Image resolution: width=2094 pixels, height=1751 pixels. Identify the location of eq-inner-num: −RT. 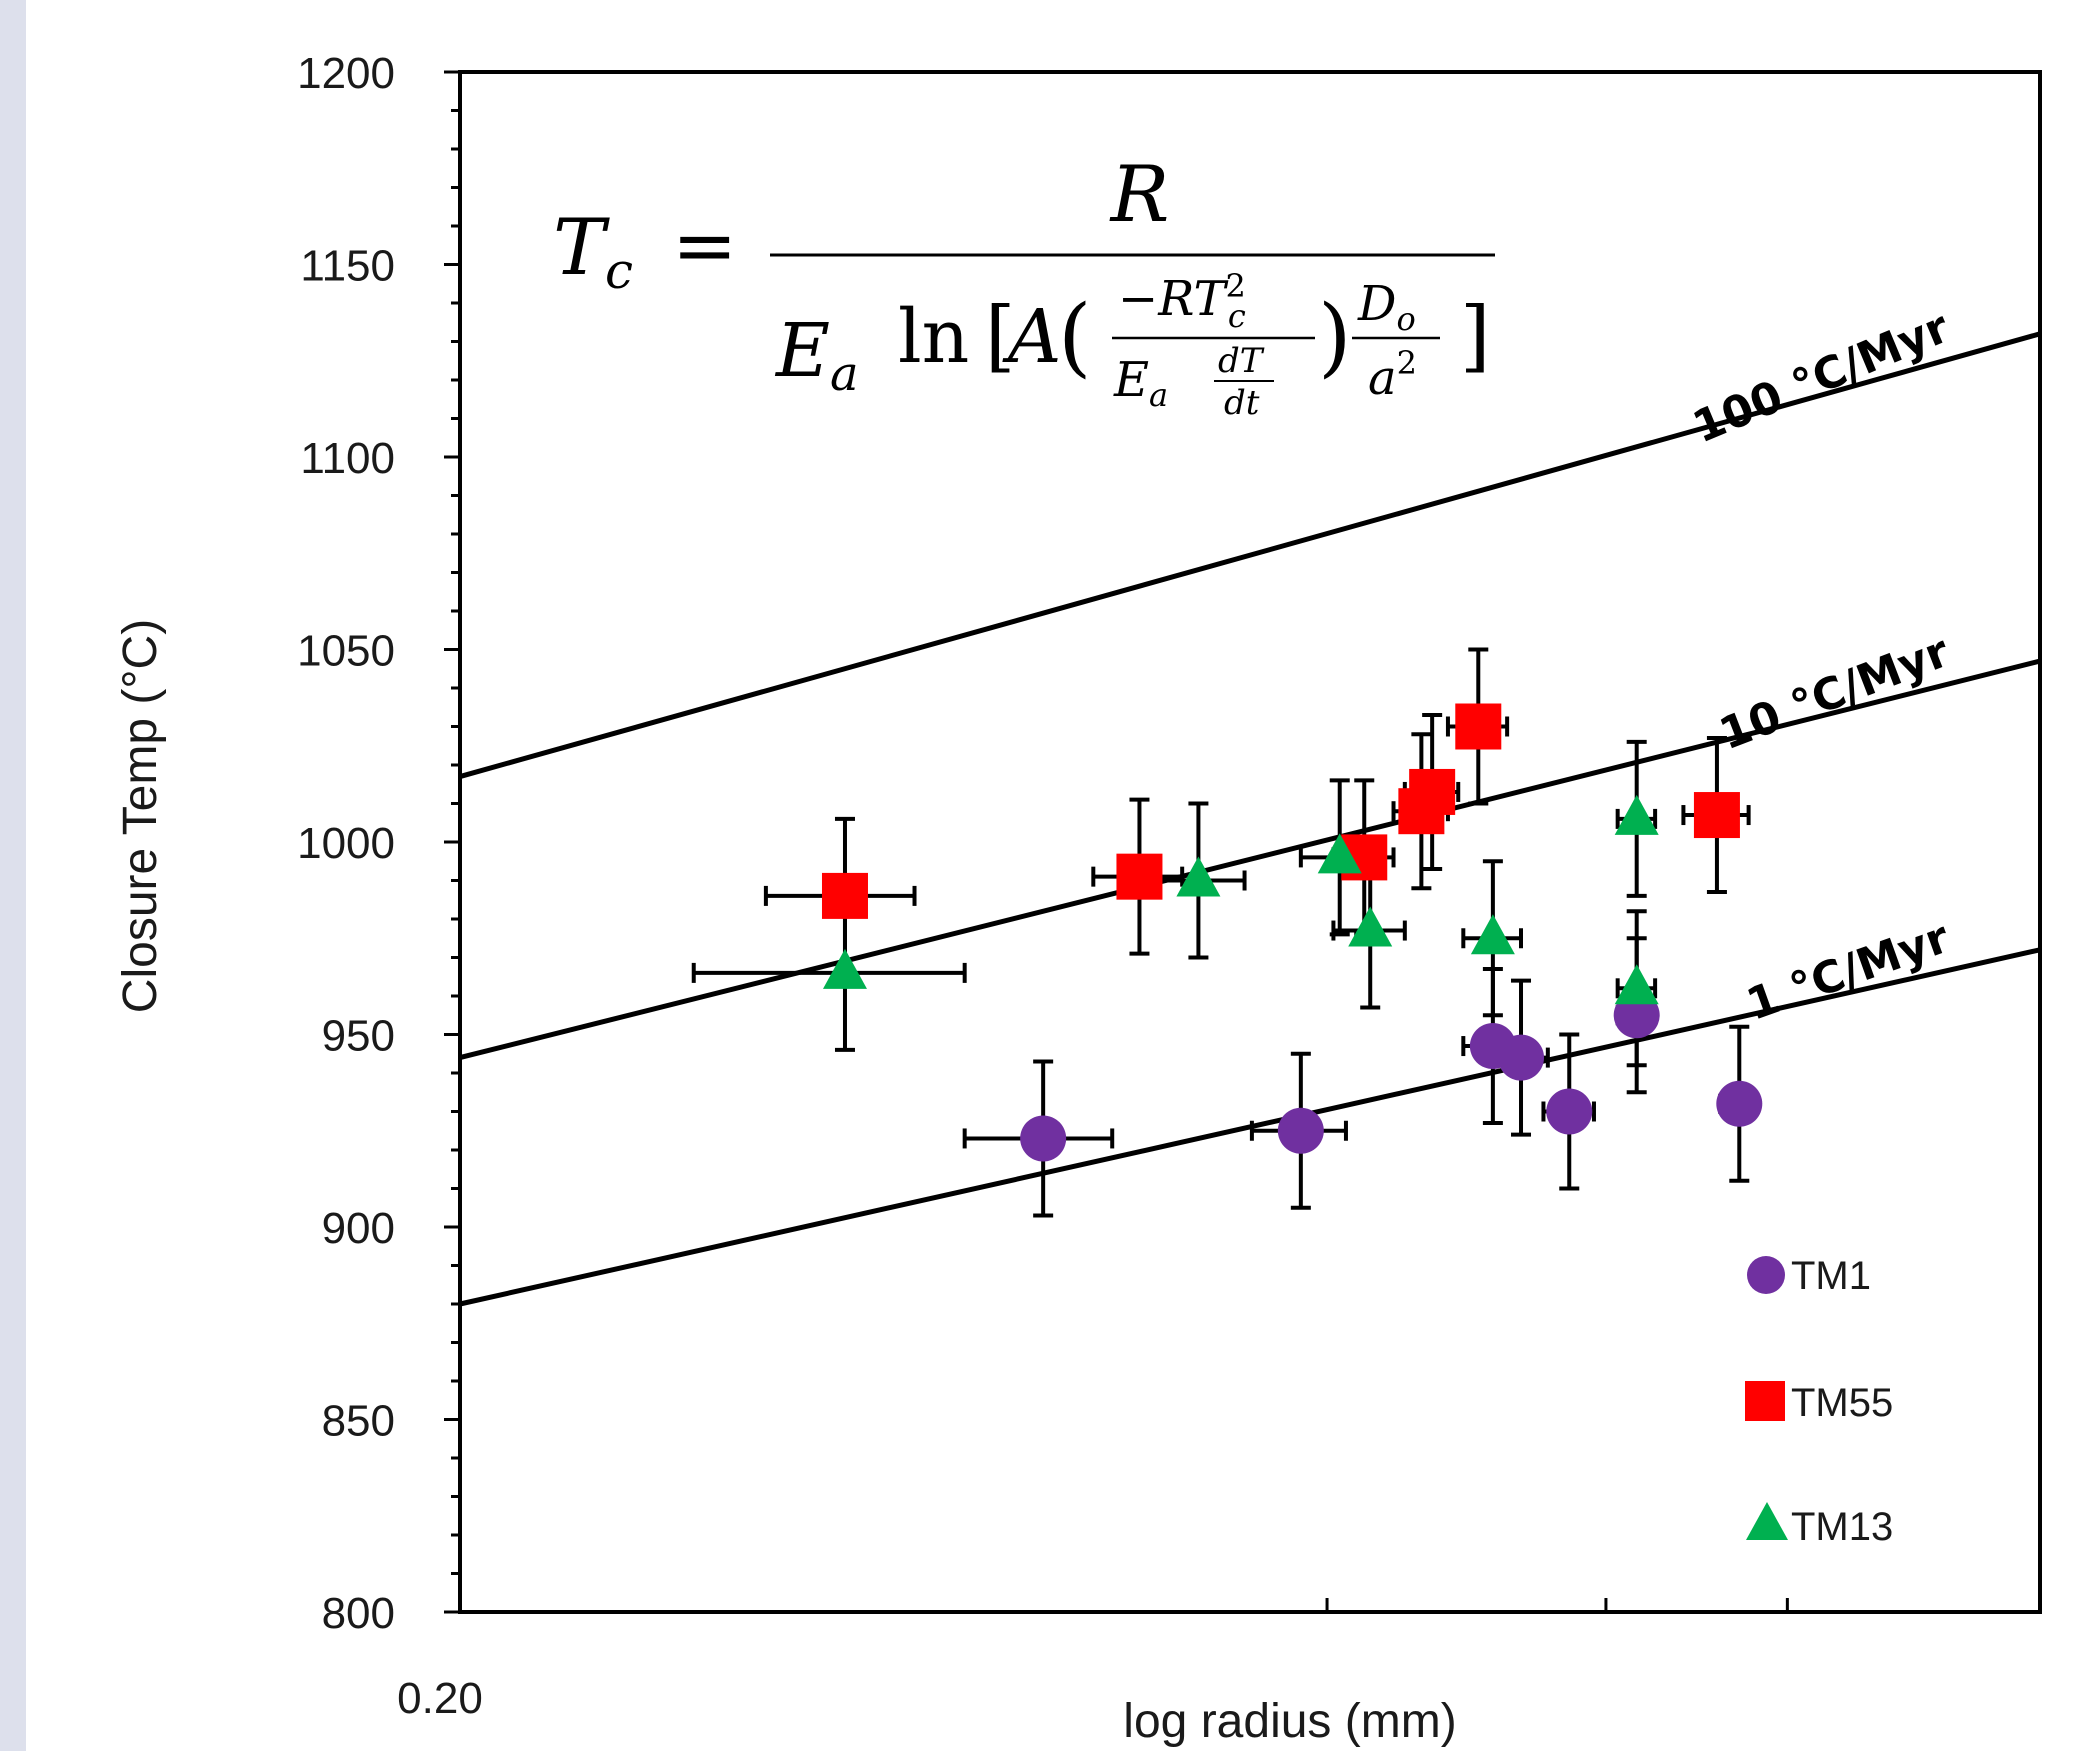
(1173, 299).